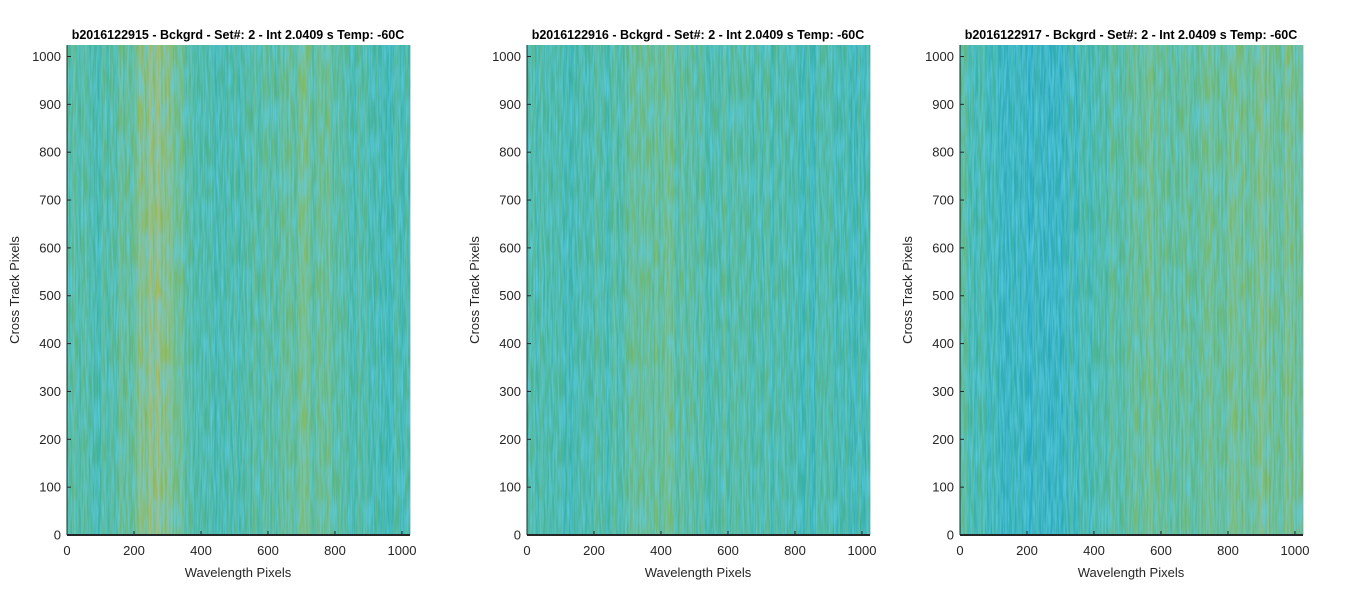  I want to click on x-tick-label: 800, so click(1228, 550).